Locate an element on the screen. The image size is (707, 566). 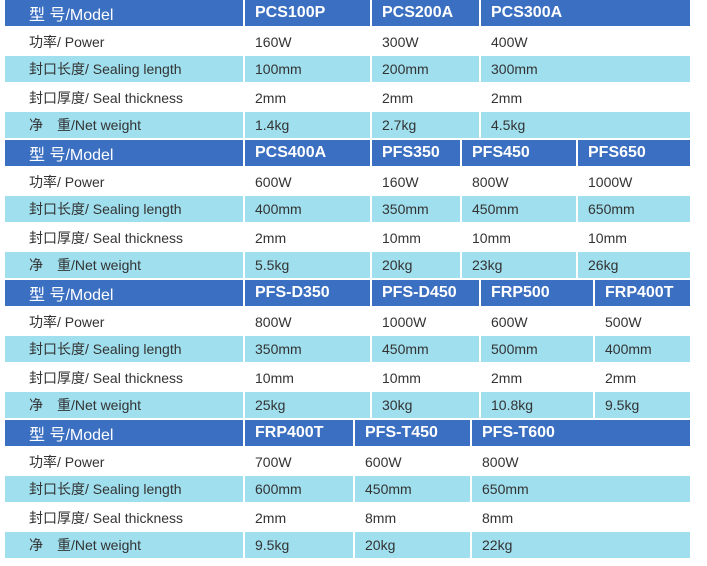
seal_thickness-row: 封口厚度/ Seal thickness 2mm 10mm 10mm 10mm is located at coordinates (347, 238).